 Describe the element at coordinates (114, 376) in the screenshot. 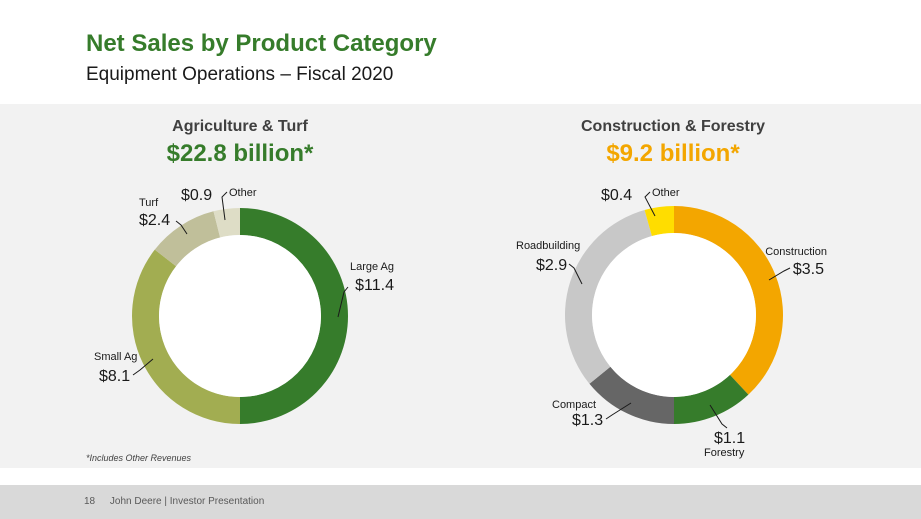

I see `ag-value-small-ag: $8.1` at that location.